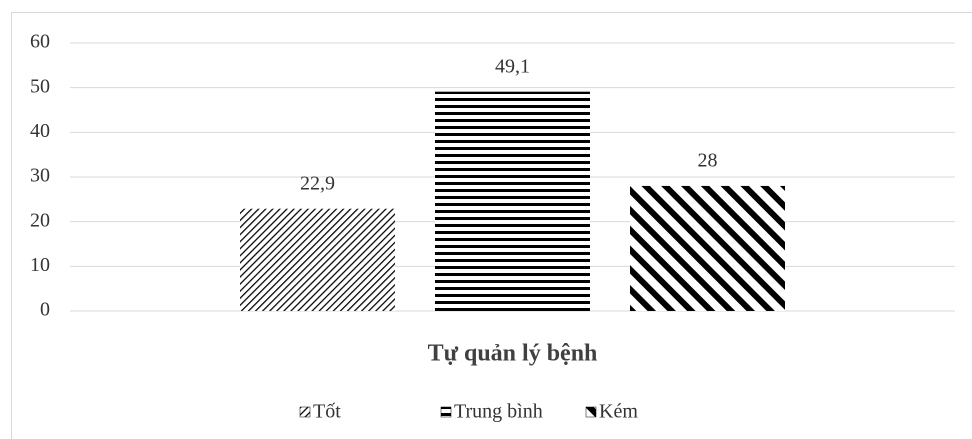 The image size is (972, 439). I want to click on x-category-label: Tự quản lý bệnh, so click(513, 354).